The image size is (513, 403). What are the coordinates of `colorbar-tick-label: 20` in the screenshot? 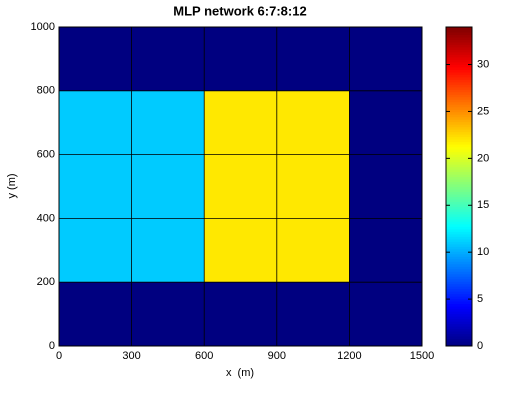 It's located at (483, 158).